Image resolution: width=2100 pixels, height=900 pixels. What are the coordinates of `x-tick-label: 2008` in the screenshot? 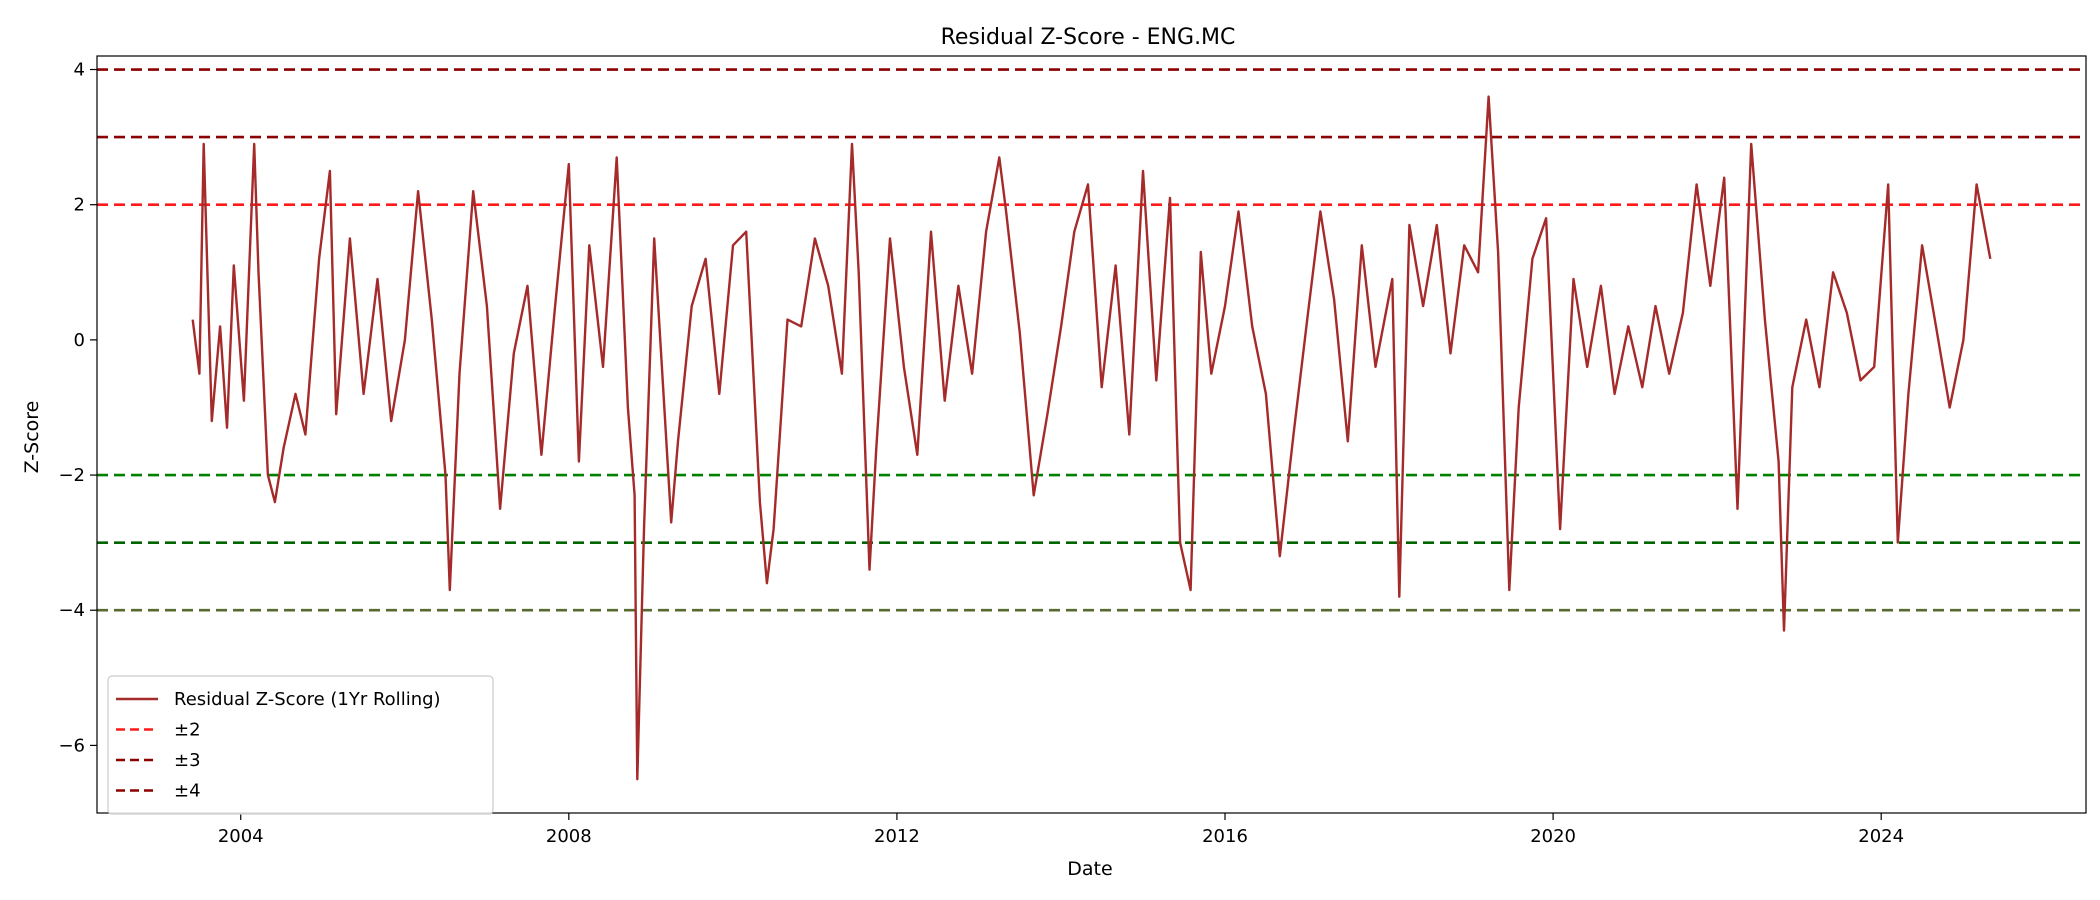 It's located at (569, 836).